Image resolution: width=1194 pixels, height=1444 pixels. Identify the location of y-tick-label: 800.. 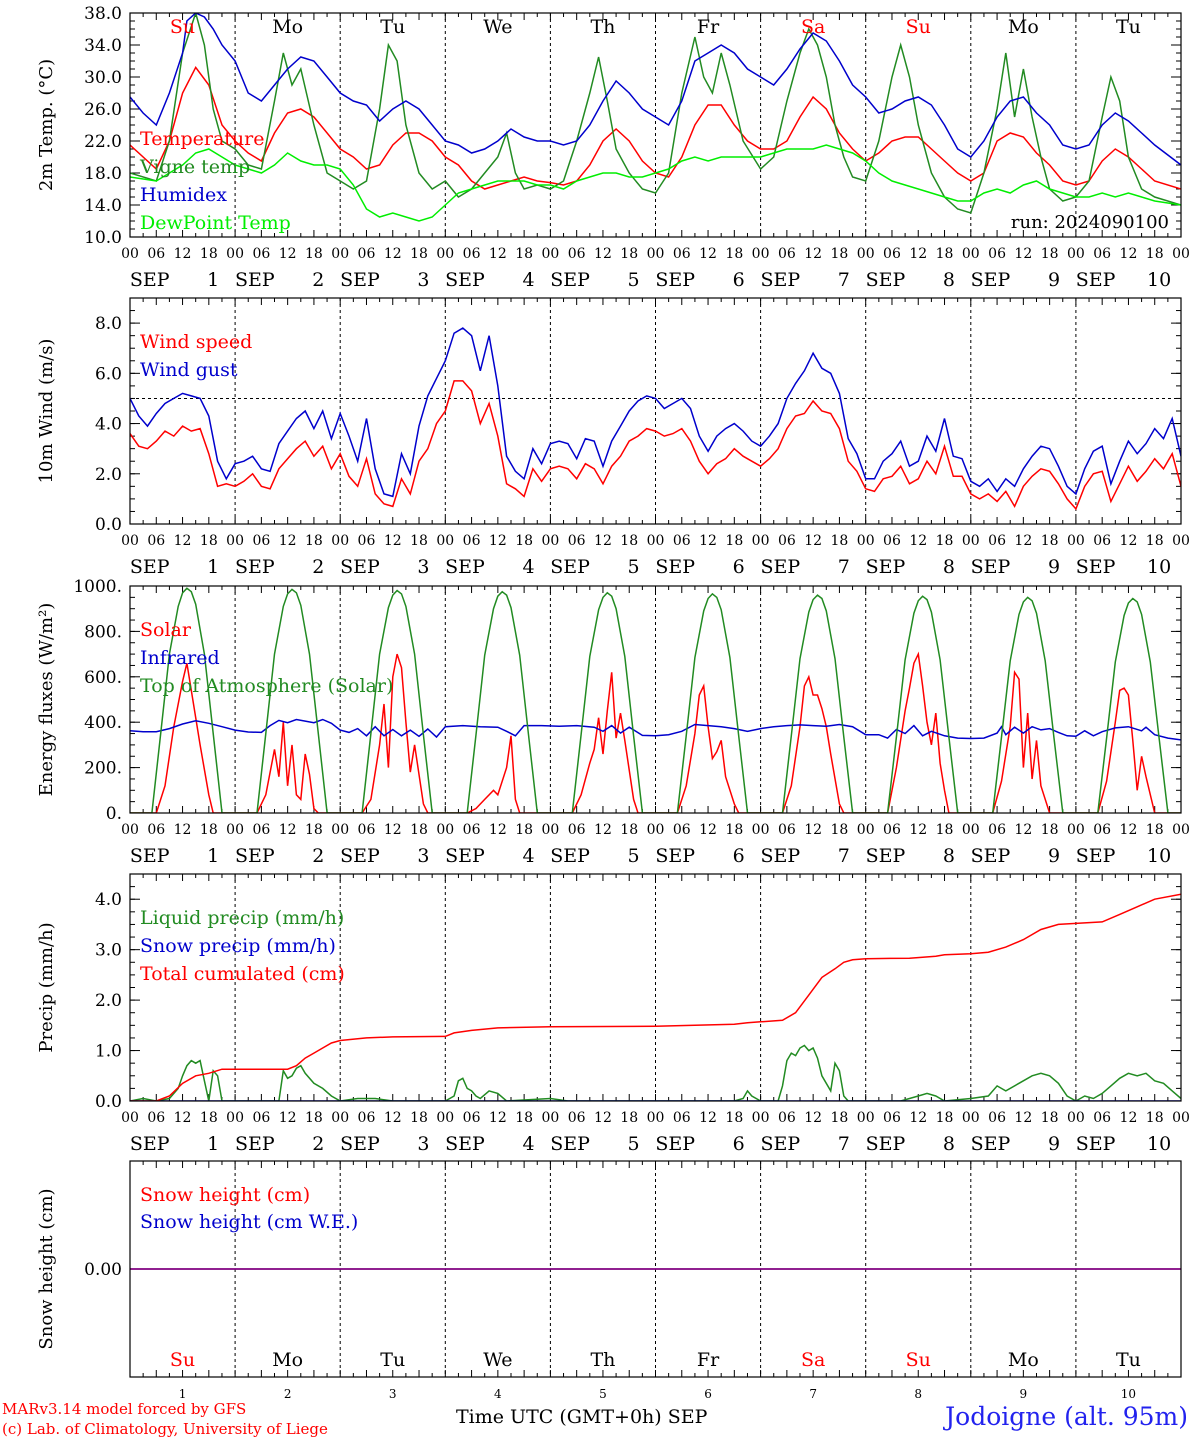
(103, 632).